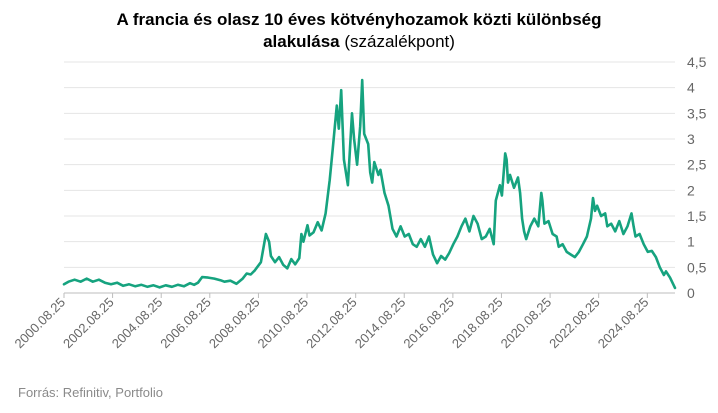 The image size is (718, 413). Describe the element at coordinates (399, 41) in the screenshot. I see `chart-title-line2-rest: (százalékpont)` at that location.